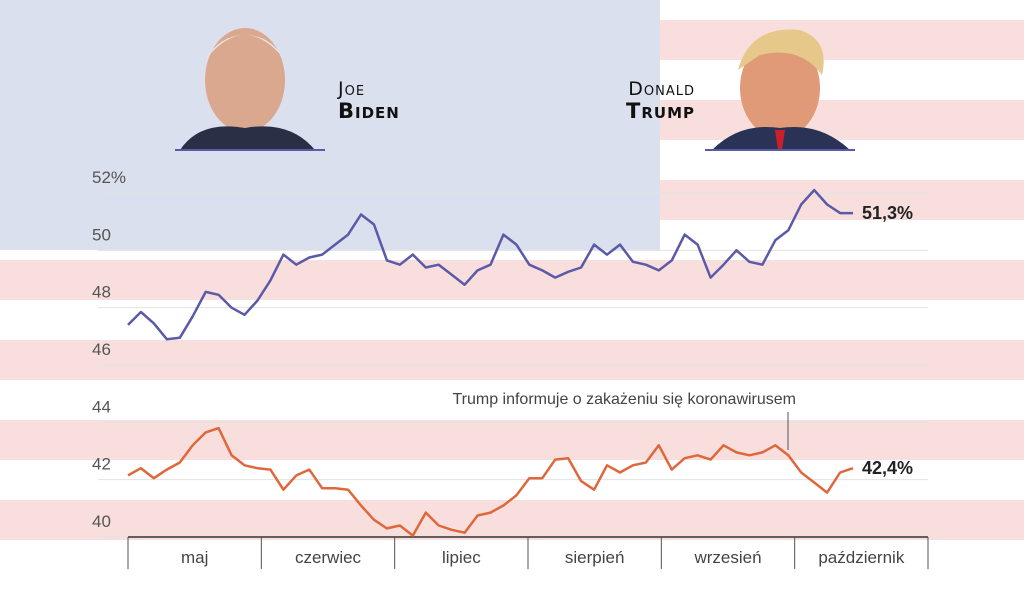  Describe the element at coordinates (595, 557) in the screenshot. I see `x-tick-label: sierpień` at that location.